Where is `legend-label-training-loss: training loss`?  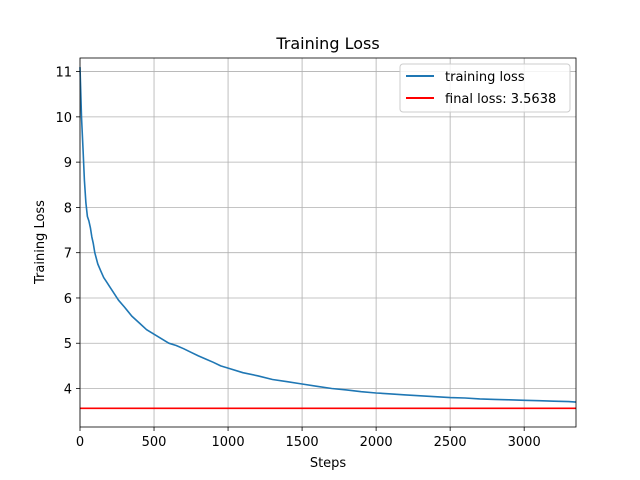
legend-label-training-loss: training loss is located at coordinates (485, 77).